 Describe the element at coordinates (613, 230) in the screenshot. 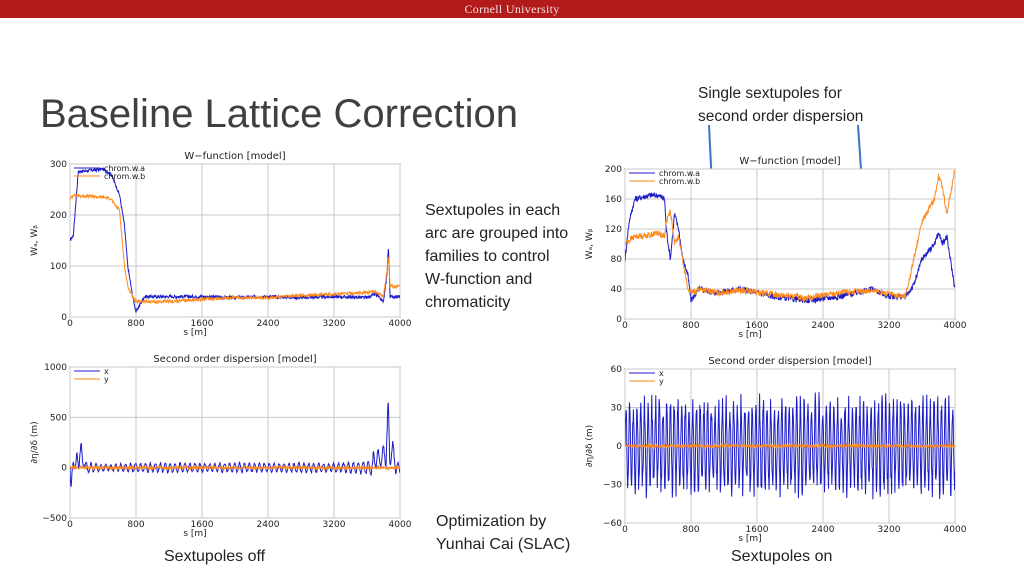

I see `y-tick-label: 120` at that location.